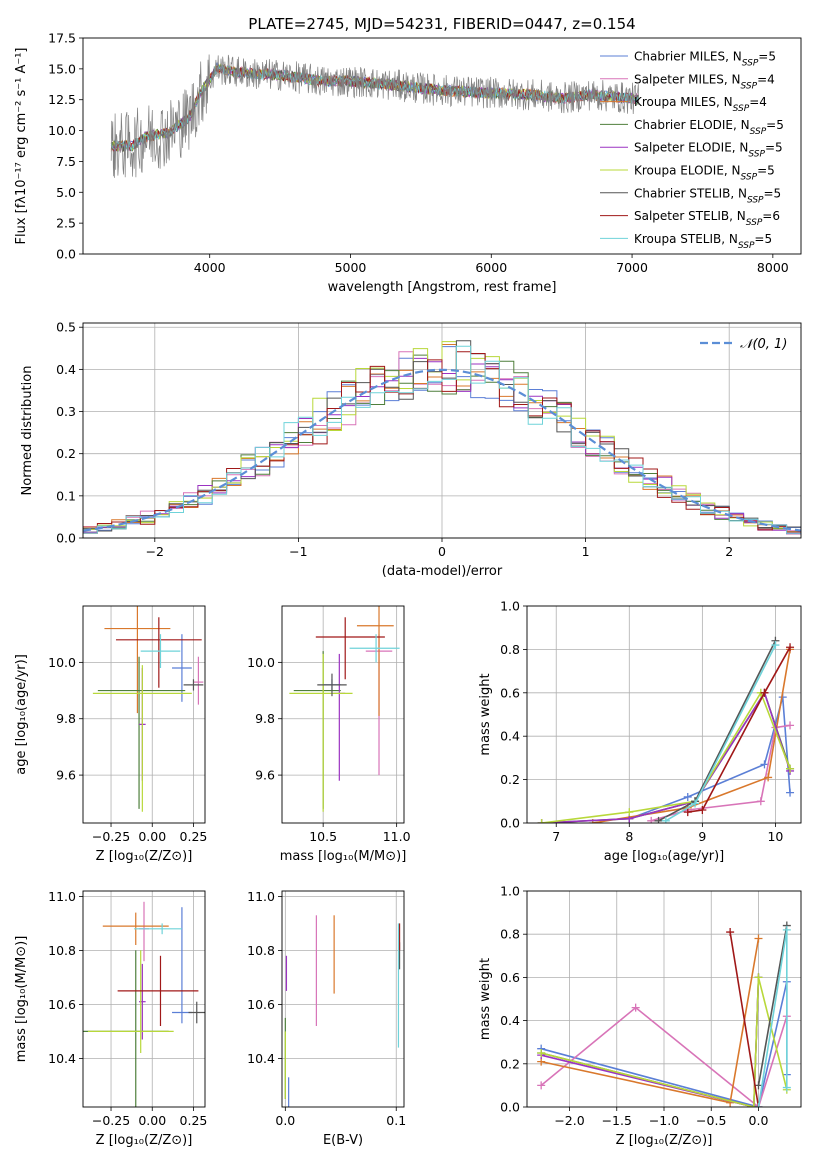 The width and height of the screenshot is (819, 1170). I want to click on x-tick-label: 4000, so click(210, 267).